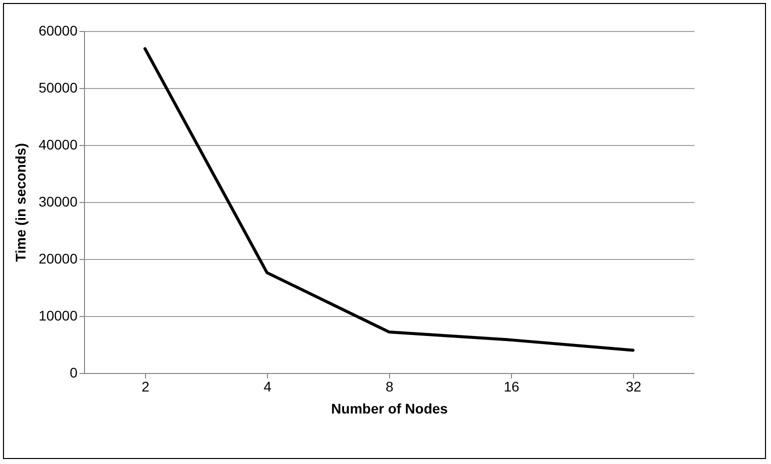 The height and width of the screenshot is (464, 771). I want to click on y-tick-label: 30000, so click(58, 202).